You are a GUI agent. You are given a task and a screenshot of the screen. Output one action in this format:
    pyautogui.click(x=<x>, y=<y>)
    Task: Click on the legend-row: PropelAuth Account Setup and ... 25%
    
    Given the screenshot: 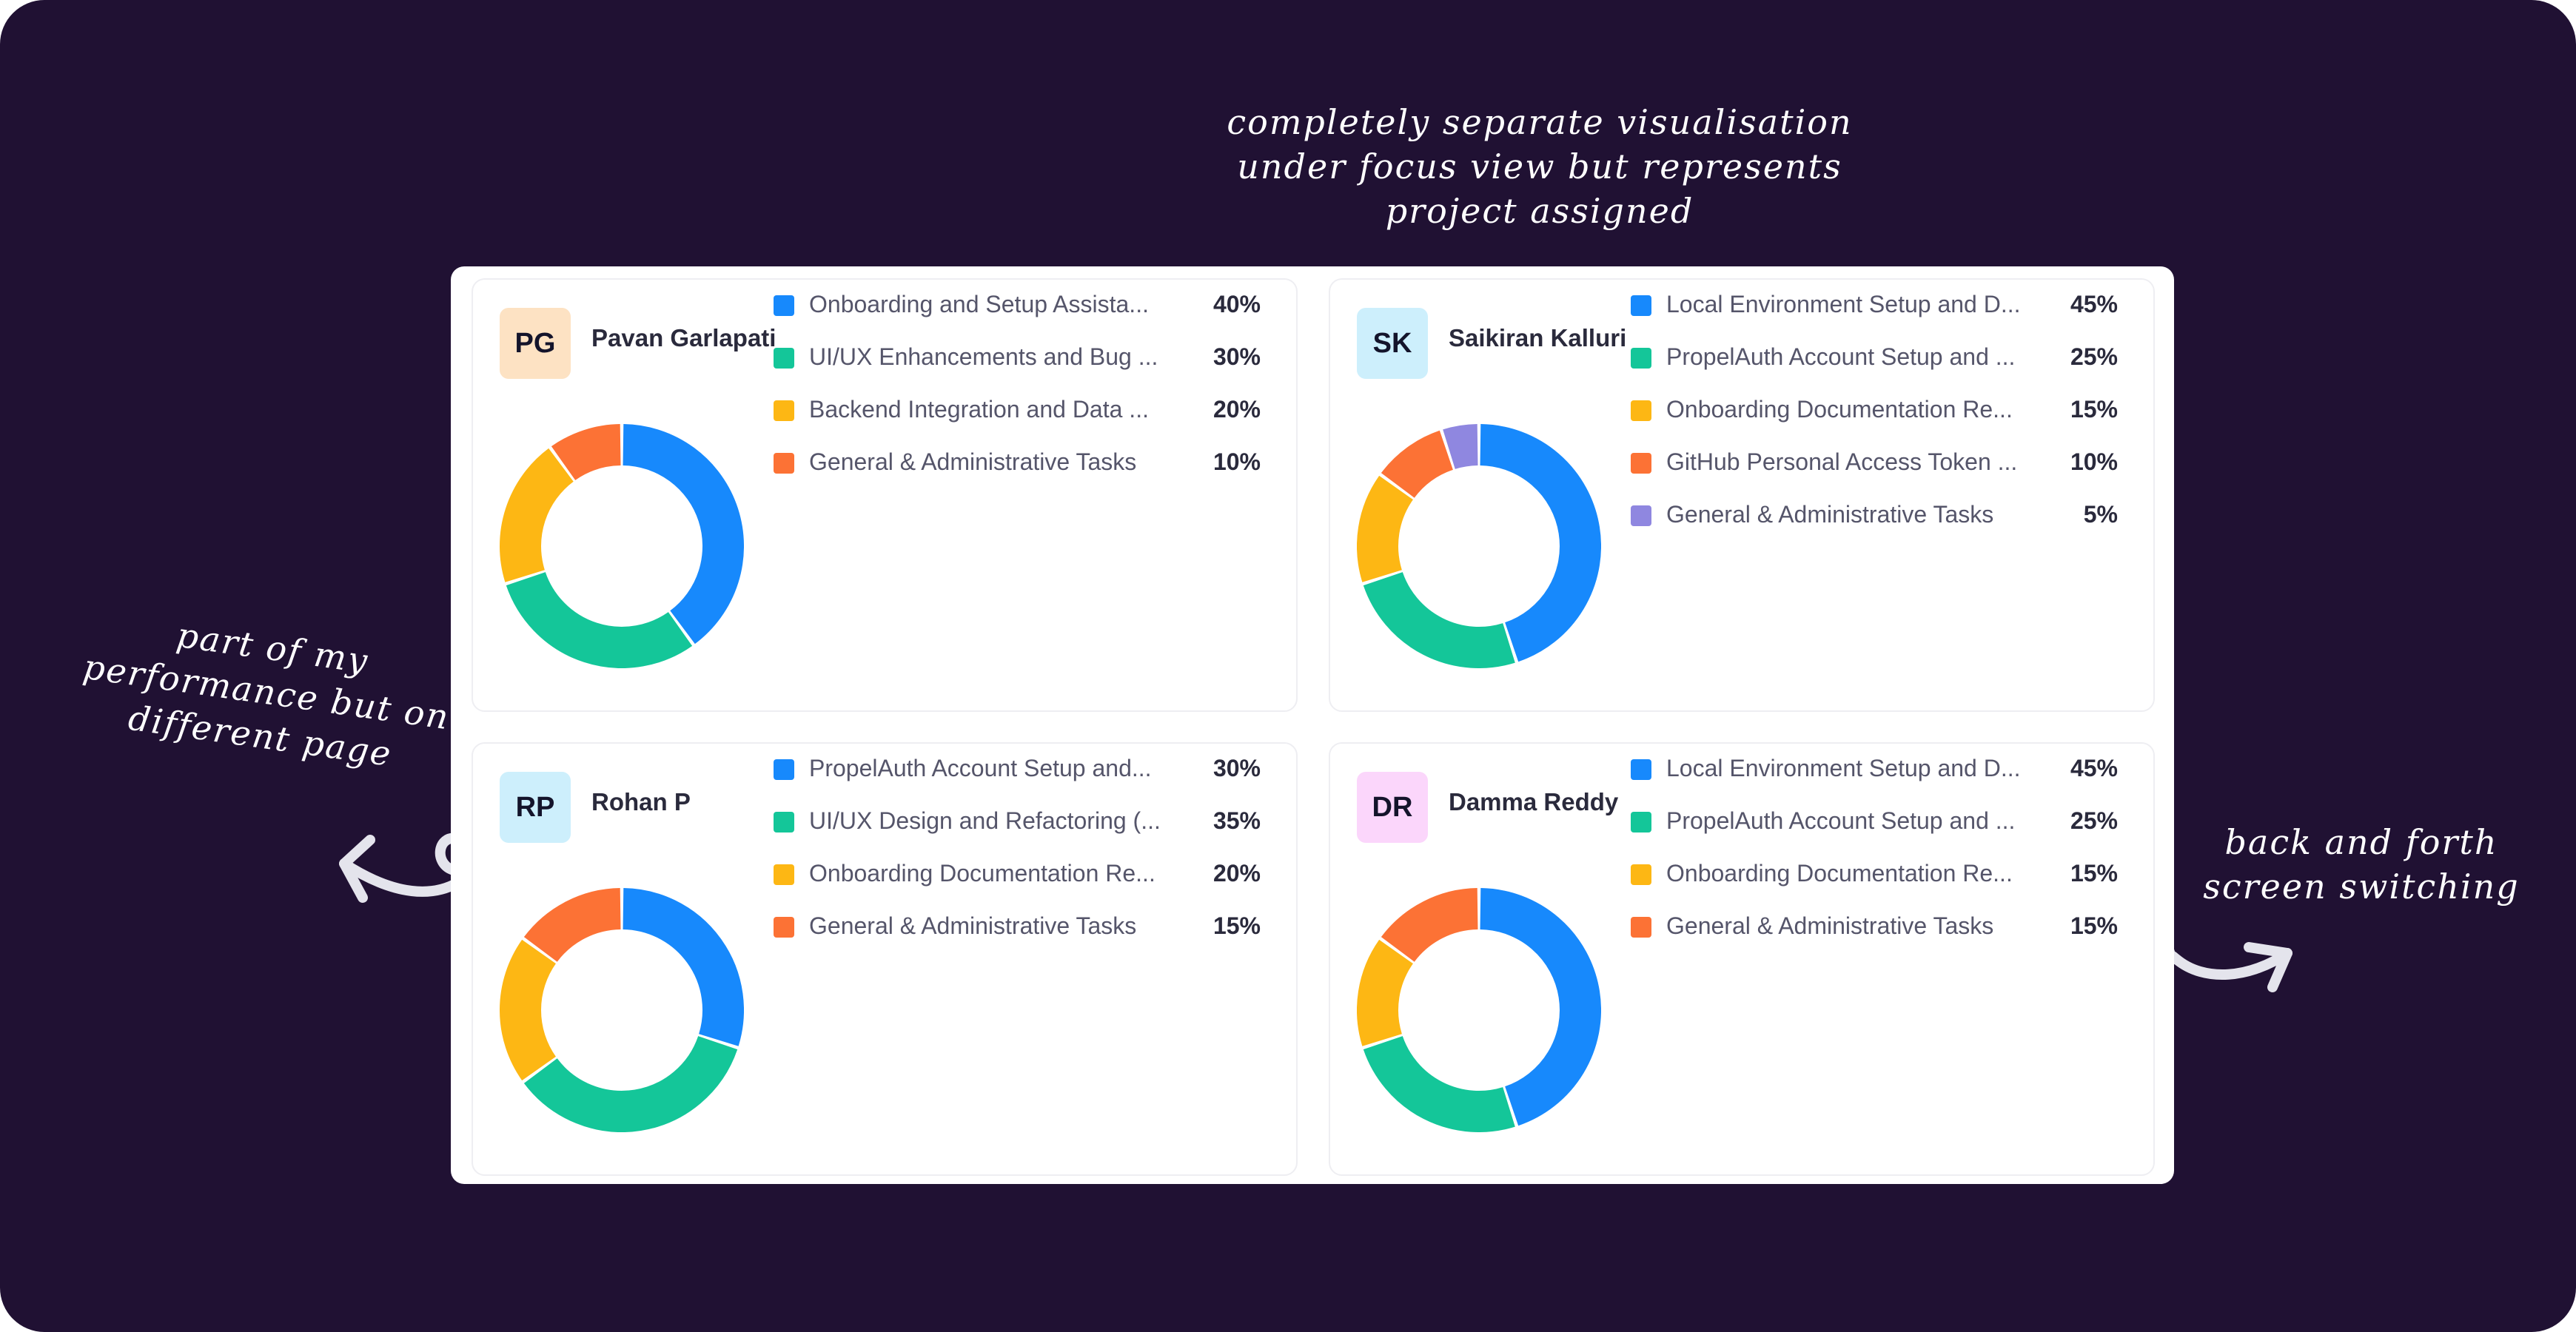 What is the action you would take?
    pyautogui.click(x=1874, y=358)
    